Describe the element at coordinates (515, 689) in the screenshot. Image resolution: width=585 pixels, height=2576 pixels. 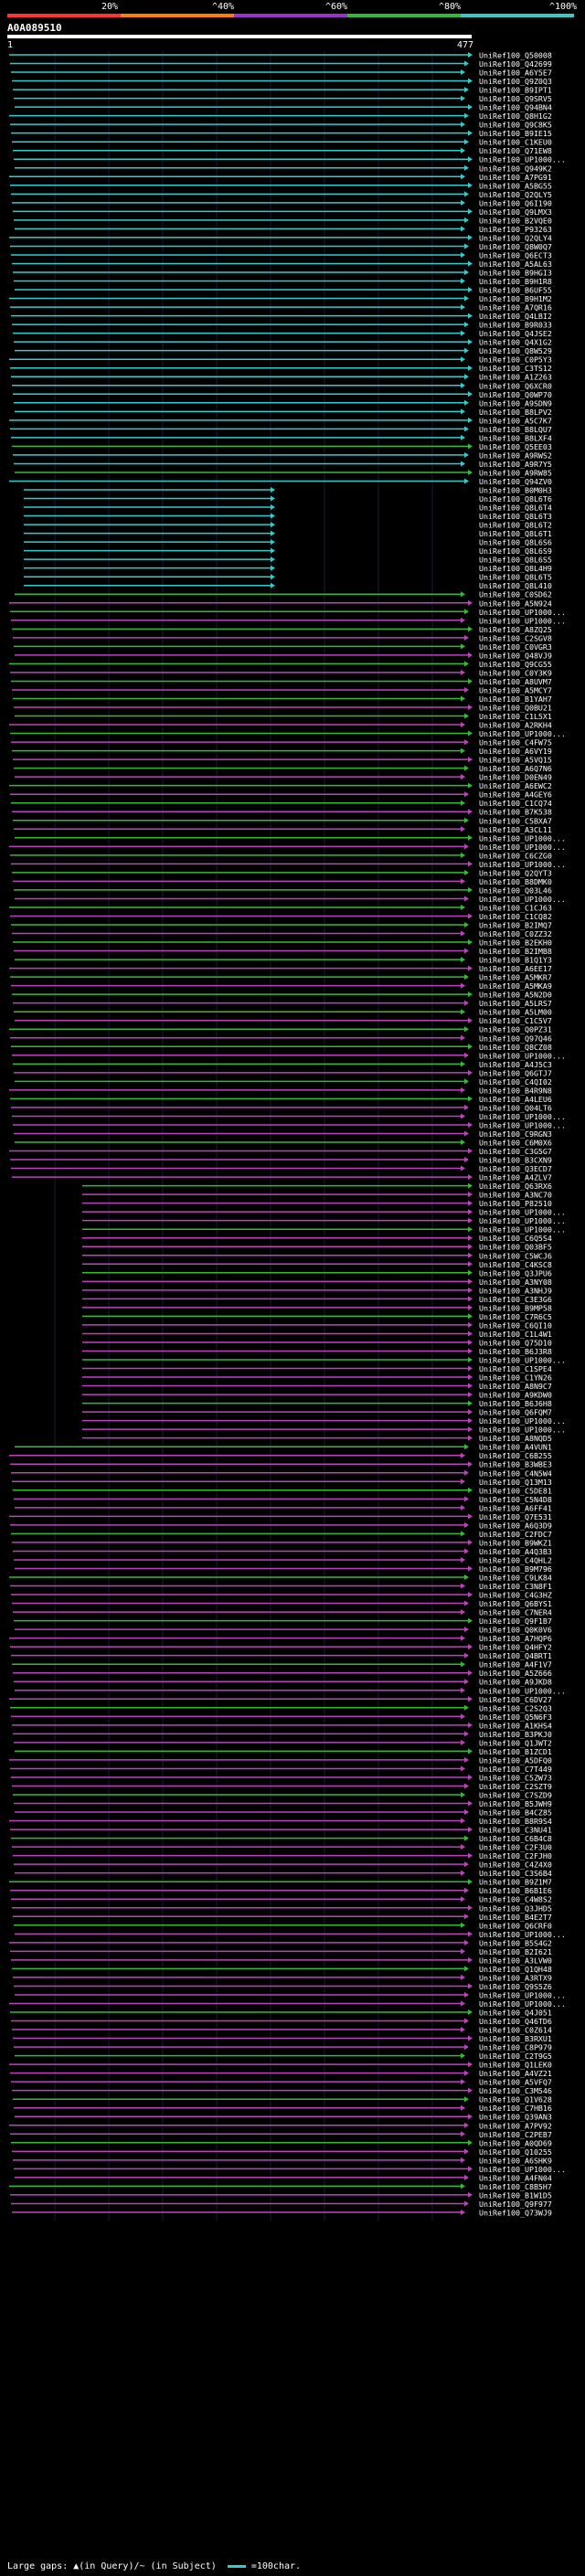
I see `hit-label: UniRef100_A5MCY7` at that location.